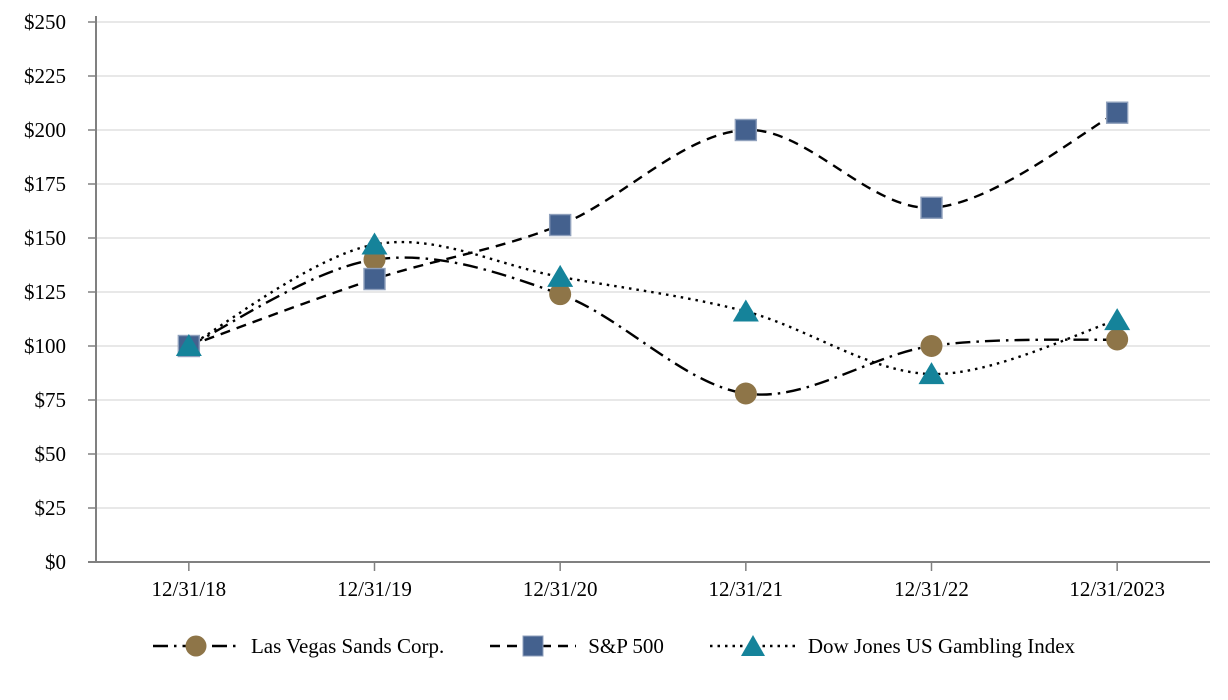  I want to click on legend-item-las-vegas-sands-corp: Las Vegas Sands Corp., so click(298, 646).